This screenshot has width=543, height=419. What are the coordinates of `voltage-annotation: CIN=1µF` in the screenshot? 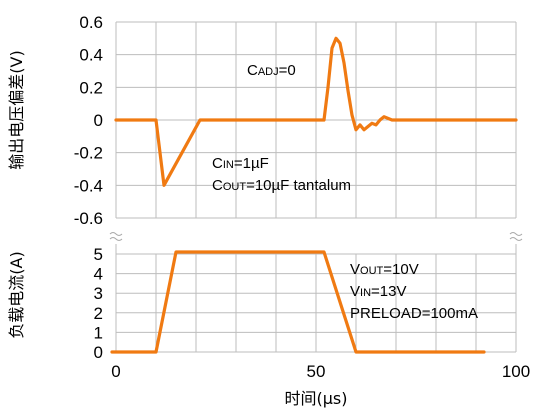 It's located at (240, 163).